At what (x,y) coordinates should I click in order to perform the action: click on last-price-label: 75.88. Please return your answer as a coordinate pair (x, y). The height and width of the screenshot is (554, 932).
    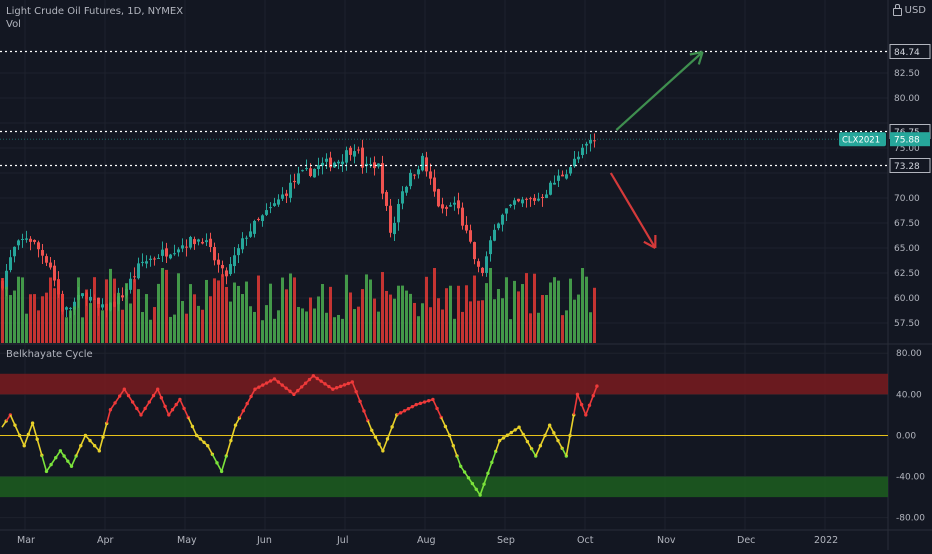
    Looking at the image, I should click on (907, 141).